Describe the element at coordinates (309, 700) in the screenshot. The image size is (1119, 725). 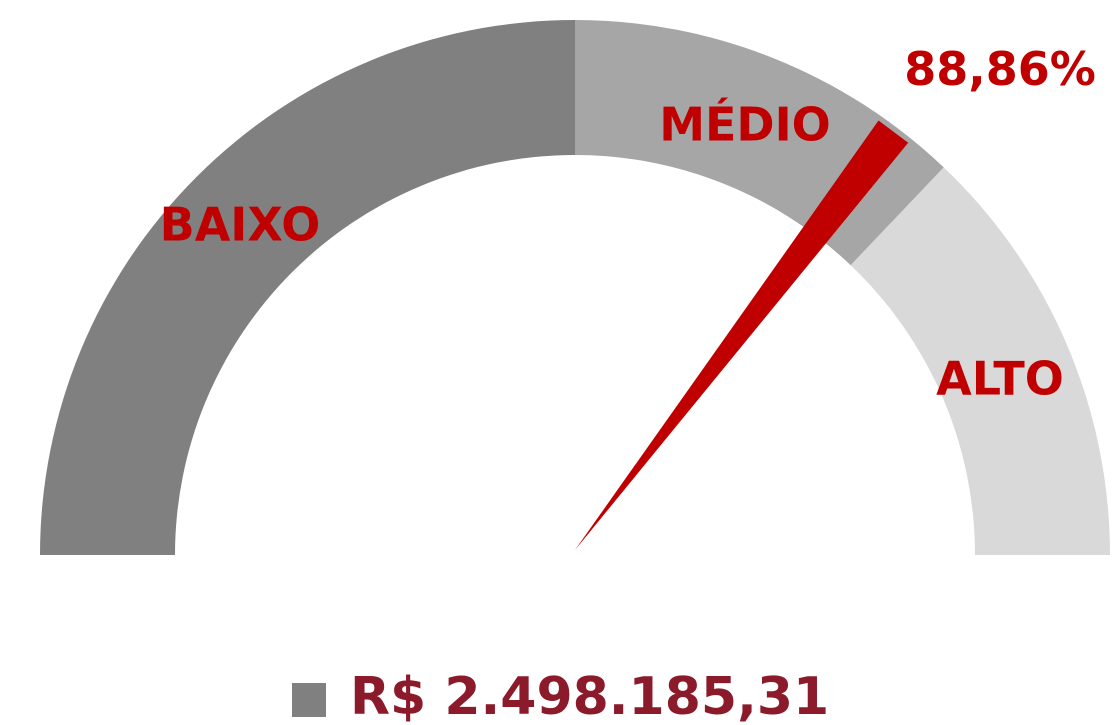
I see `legend-swatch` at that location.